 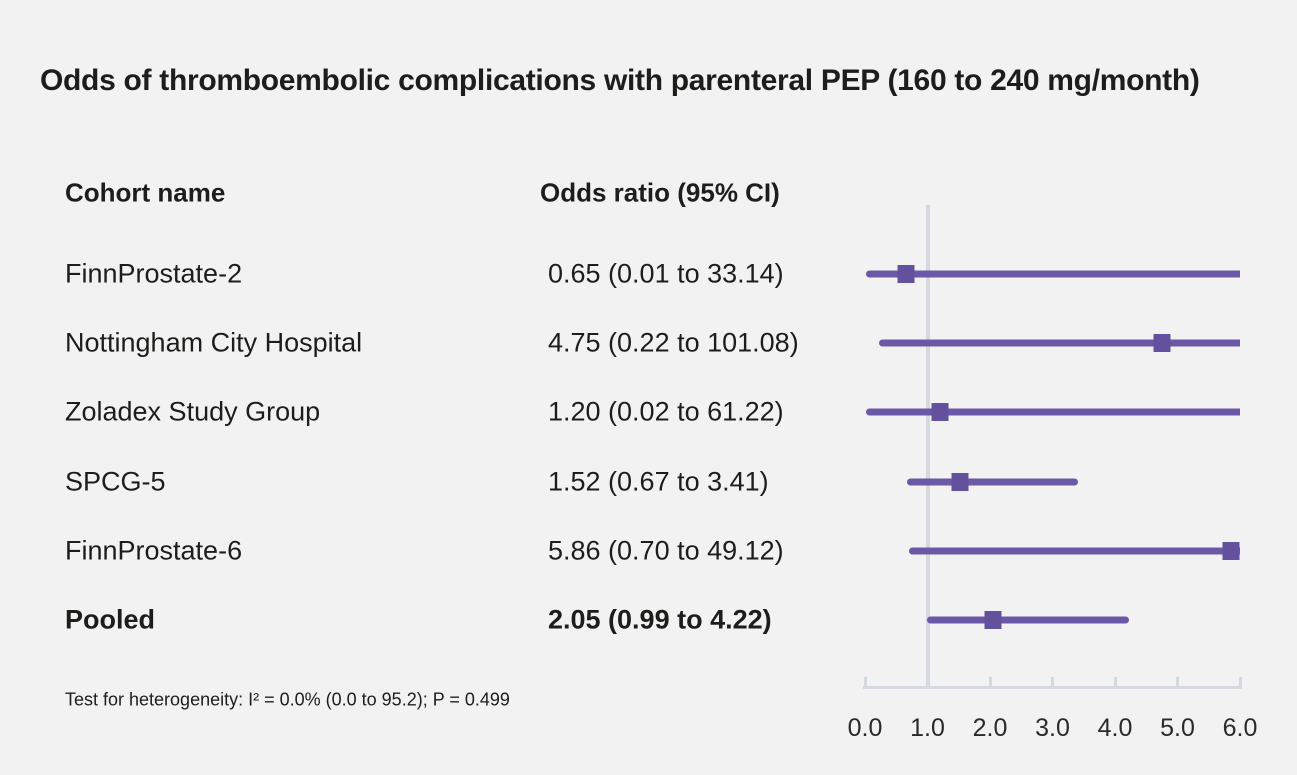 What do you see at coordinates (145, 192) in the screenshot?
I see `column-header-cohort-name: Cohort name` at bounding box center [145, 192].